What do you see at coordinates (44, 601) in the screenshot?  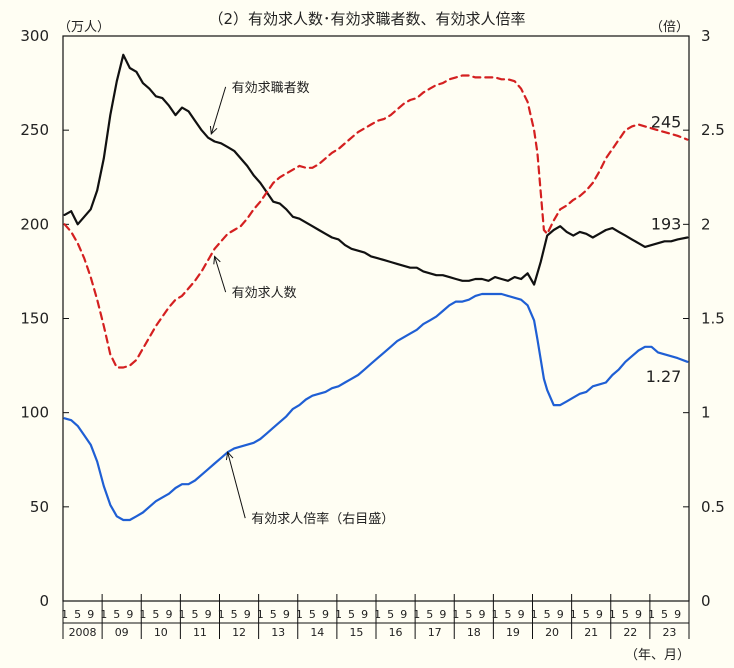 I see `left-tick-label: 0` at bounding box center [44, 601].